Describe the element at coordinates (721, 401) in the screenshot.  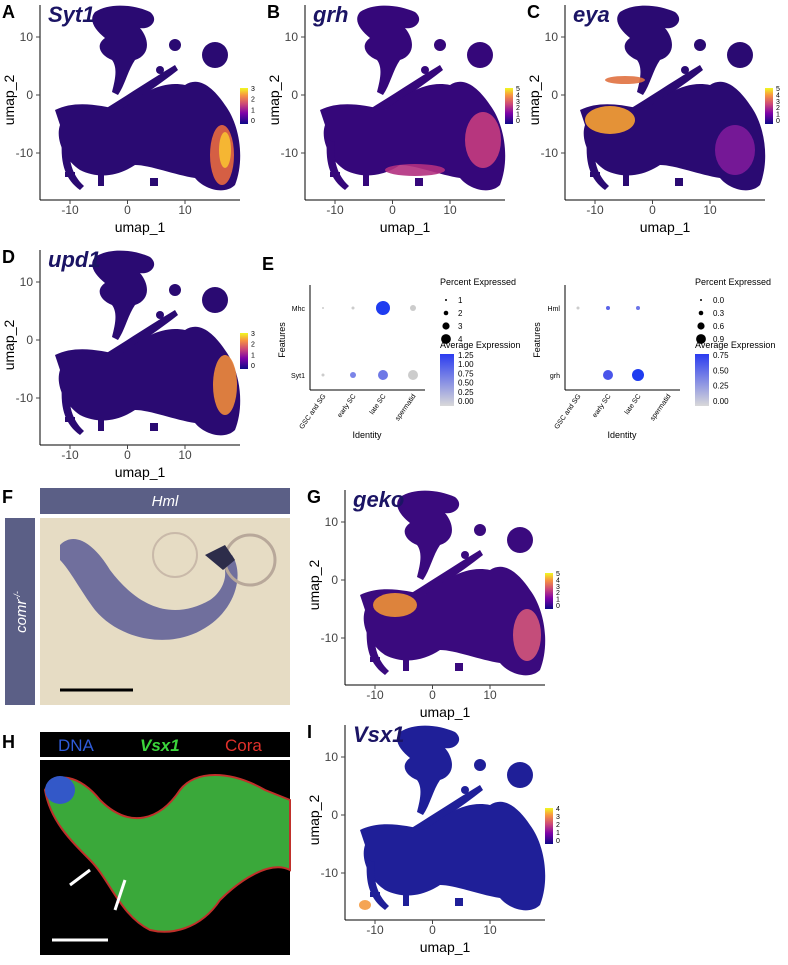
I see `legend-label: 0.00` at that location.